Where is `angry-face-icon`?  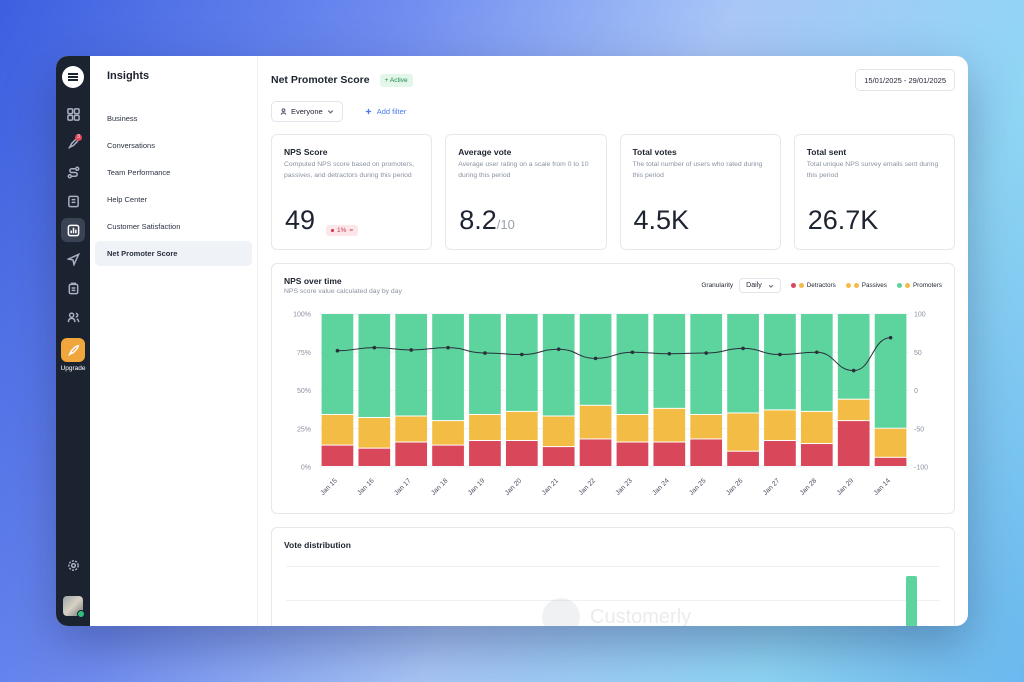
angry-face-icon is located at coordinates (801, 285).